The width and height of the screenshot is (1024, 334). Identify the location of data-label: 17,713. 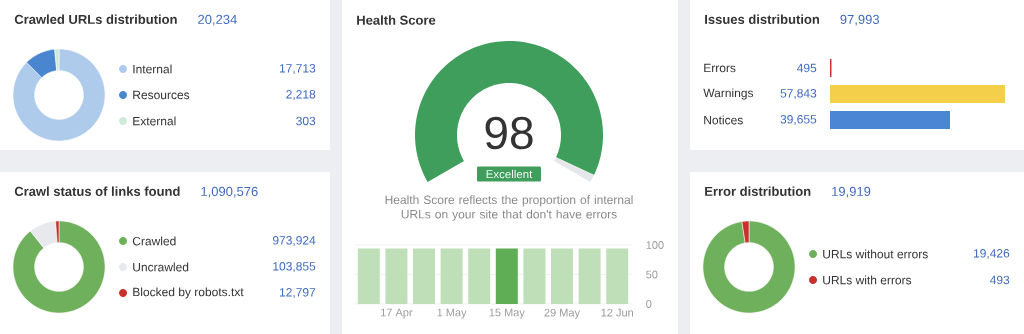
(297, 69).